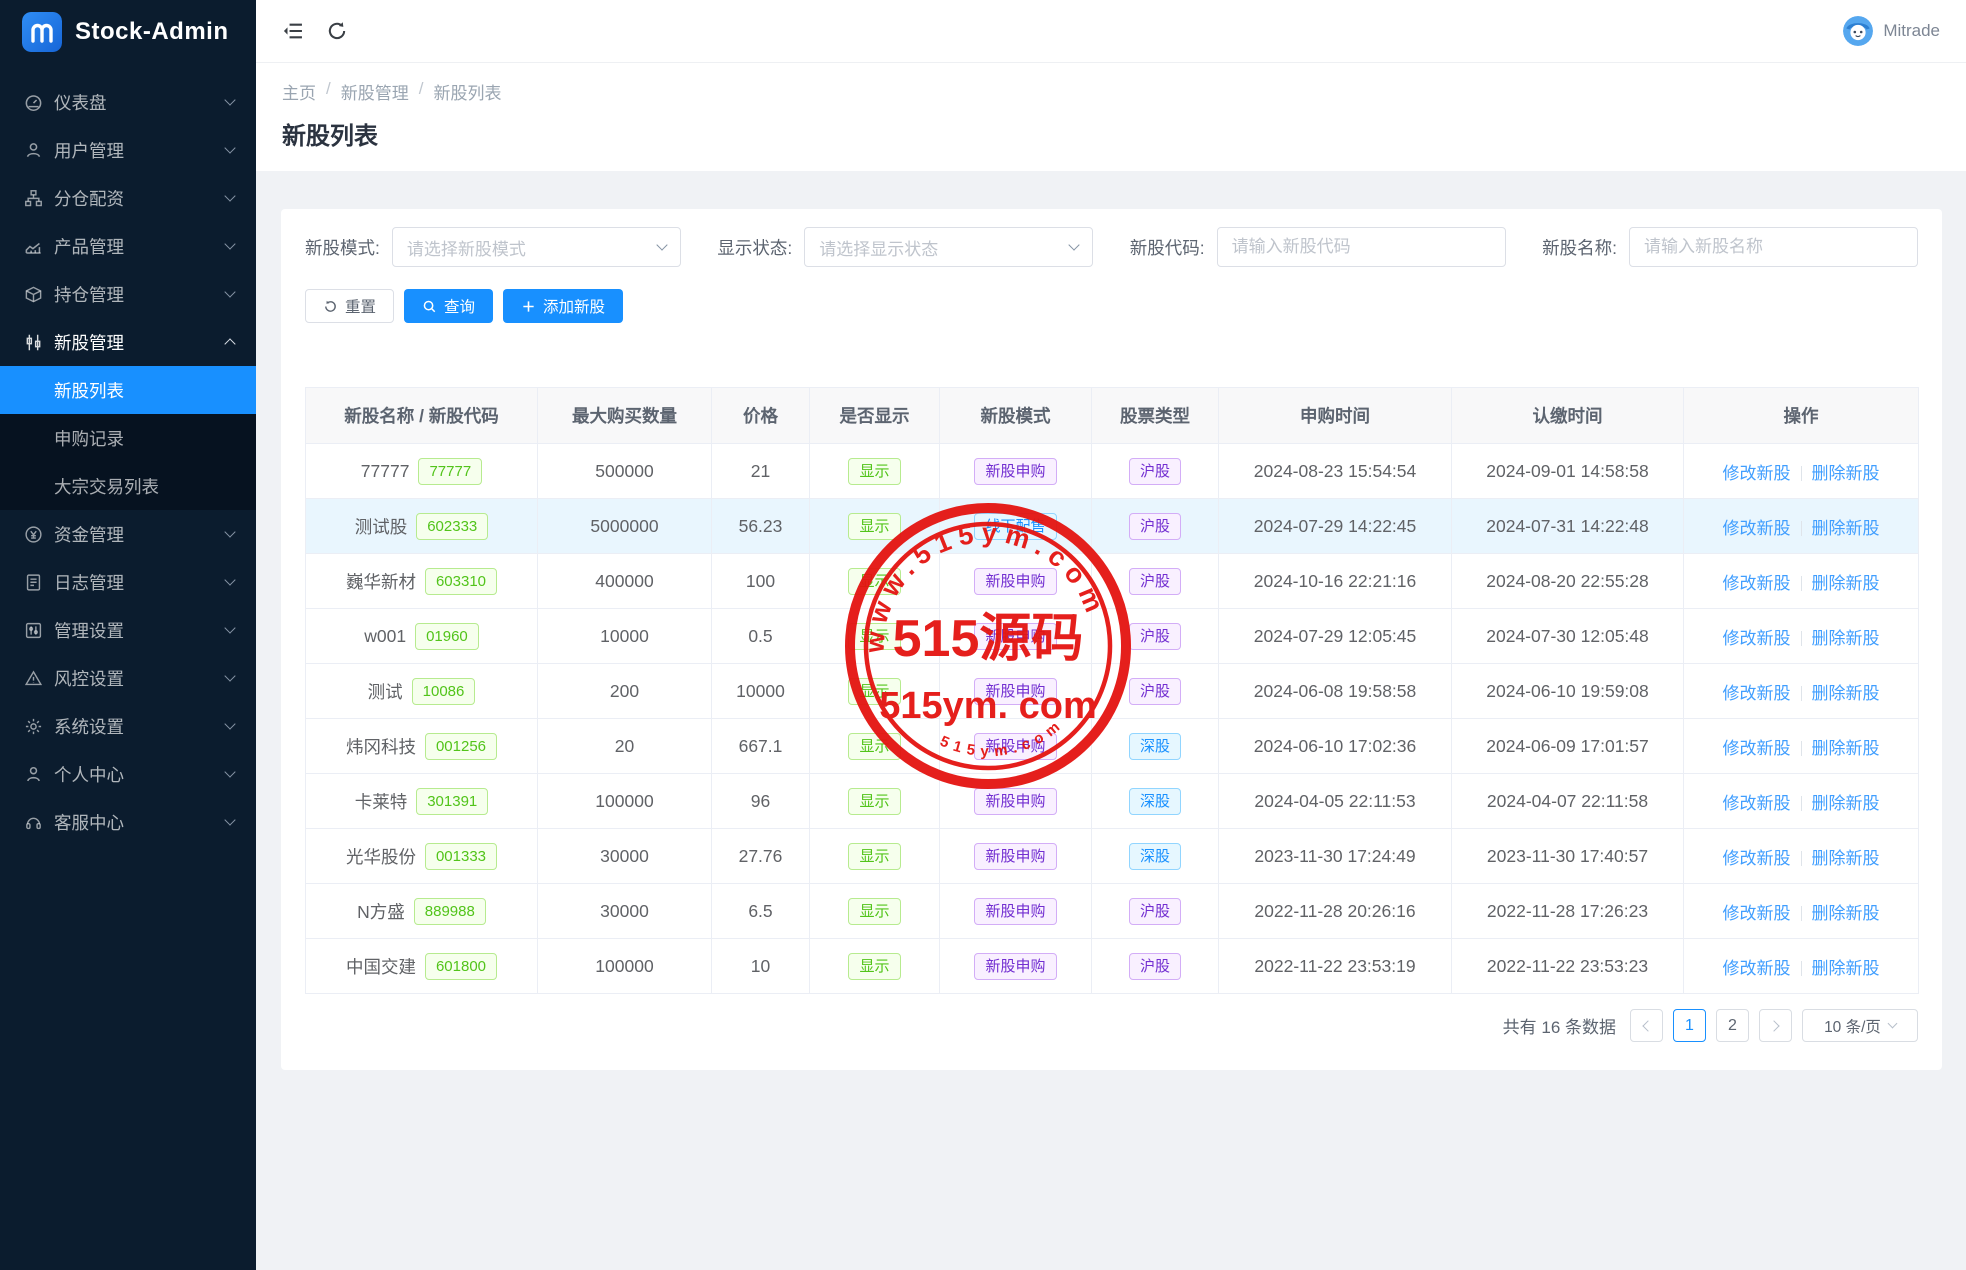 The height and width of the screenshot is (1270, 1966). I want to click on sidebar-item-funds: 资金管理, so click(128, 534).